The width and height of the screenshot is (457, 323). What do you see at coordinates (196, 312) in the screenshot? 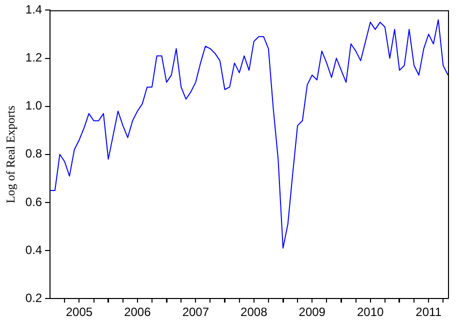
I see `x-tick-label: 2007` at bounding box center [196, 312].